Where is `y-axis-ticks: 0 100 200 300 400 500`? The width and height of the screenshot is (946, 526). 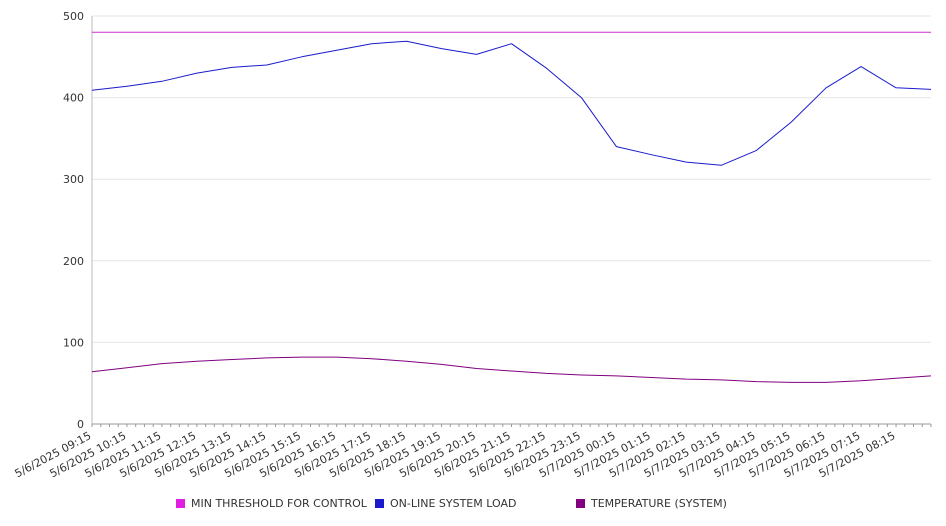 y-axis-ticks: 0 100 200 300 400 500 is located at coordinates (73, 220).